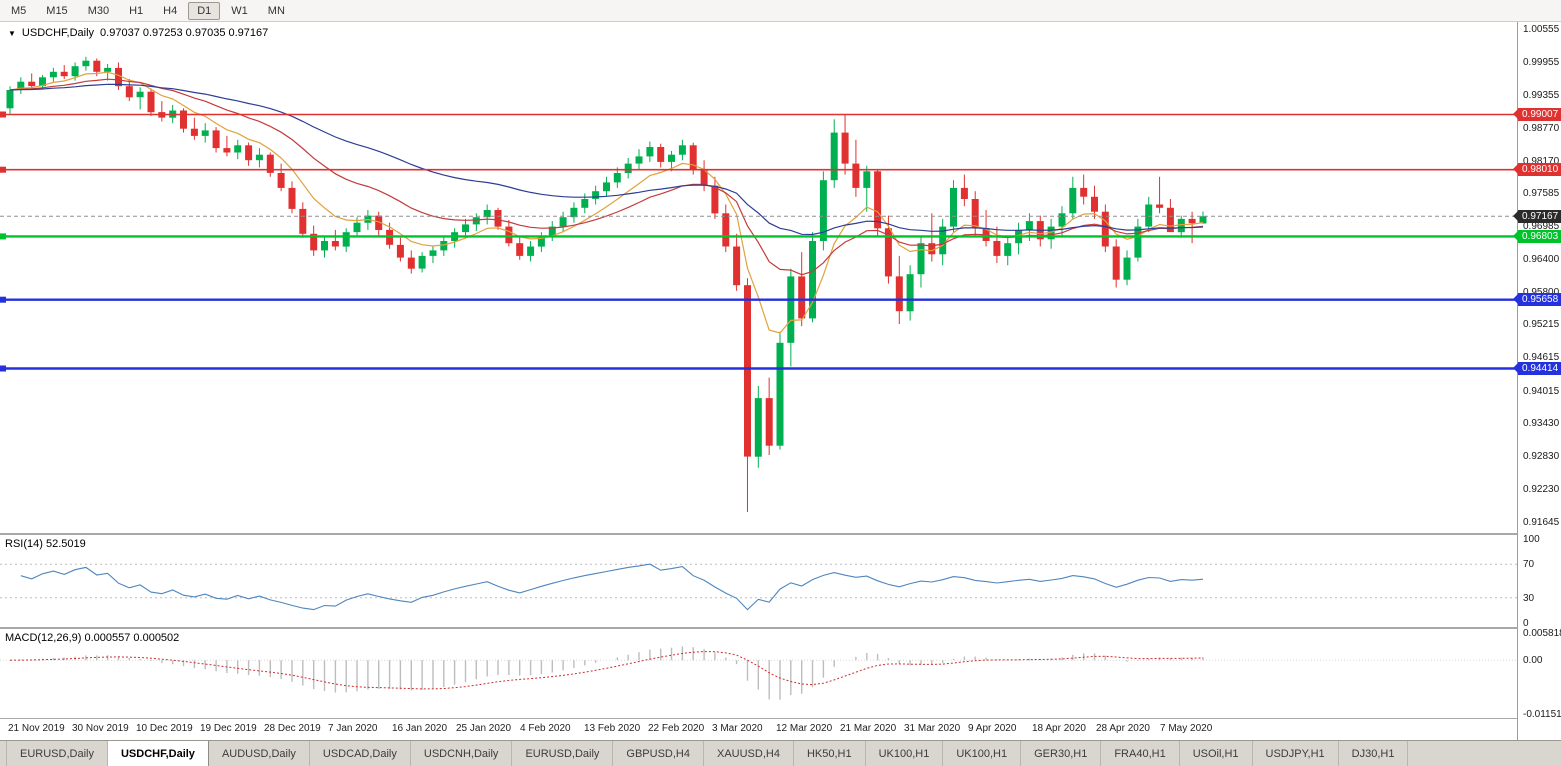 Image resolution: width=1561 pixels, height=766 pixels. What do you see at coordinates (749, 753) in the screenshot?
I see `chart-tab-xauusd-h4: XAUUSD,H4` at bounding box center [749, 753].